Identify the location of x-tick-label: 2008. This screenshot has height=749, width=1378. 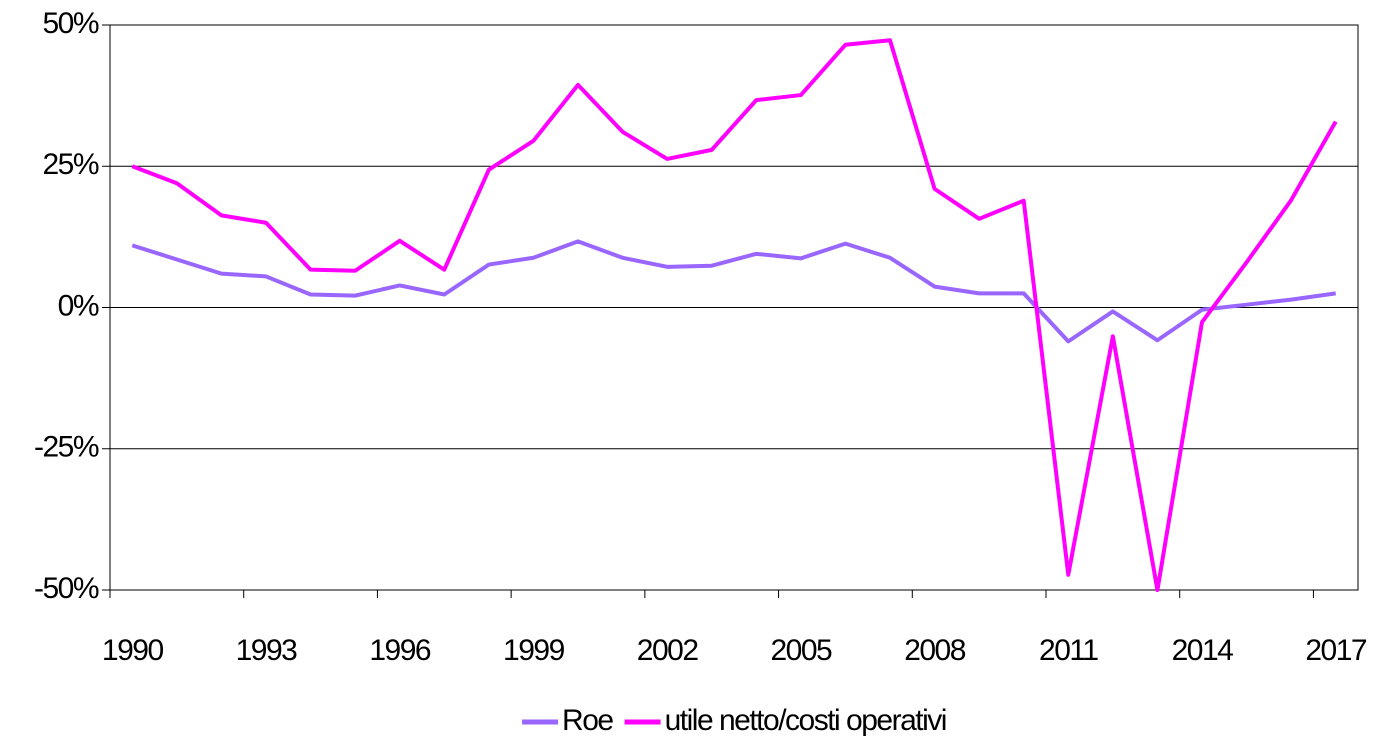
(935, 650).